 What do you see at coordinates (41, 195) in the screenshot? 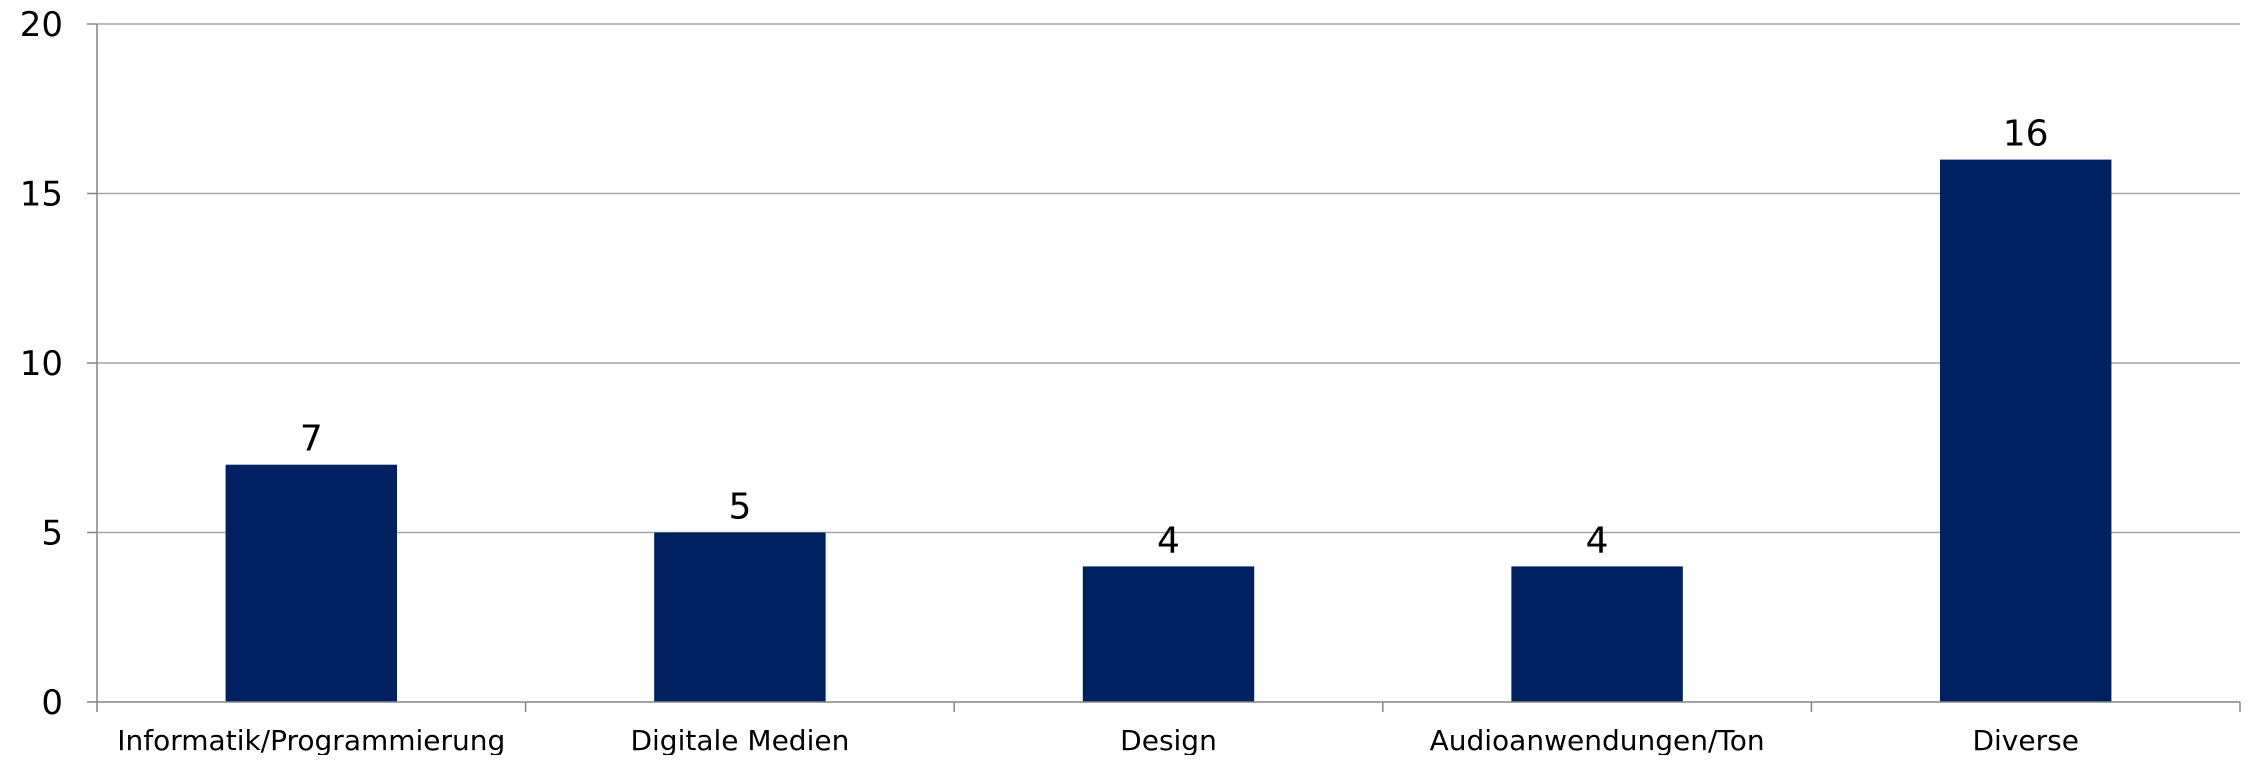
I see `y-tick-label: 15` at bounding box center [41, 195].